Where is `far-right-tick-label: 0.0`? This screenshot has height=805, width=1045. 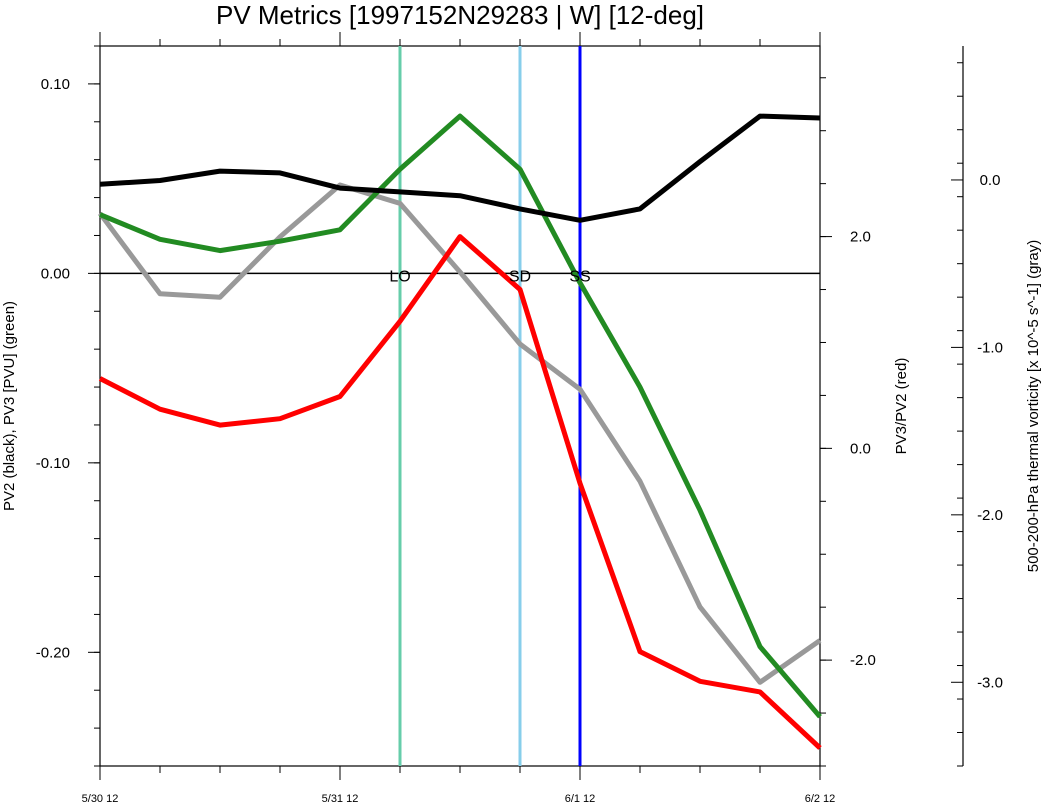 far-right-tick-label: 0.0 is located at coordinates (990, 180).